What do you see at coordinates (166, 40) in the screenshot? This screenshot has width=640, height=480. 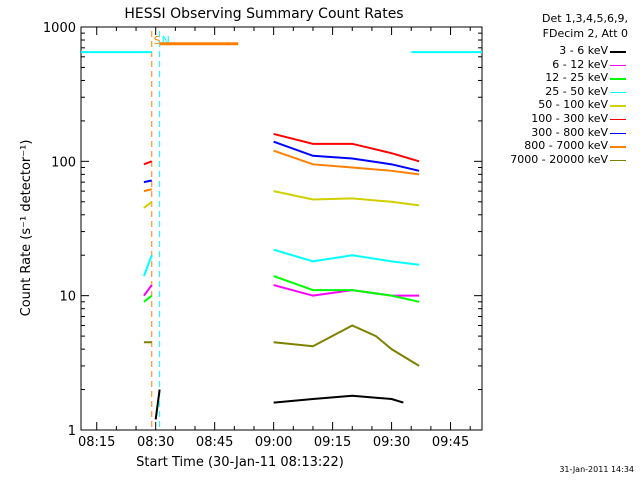 I see `marker-label: N` at bounding box center [166, 40].